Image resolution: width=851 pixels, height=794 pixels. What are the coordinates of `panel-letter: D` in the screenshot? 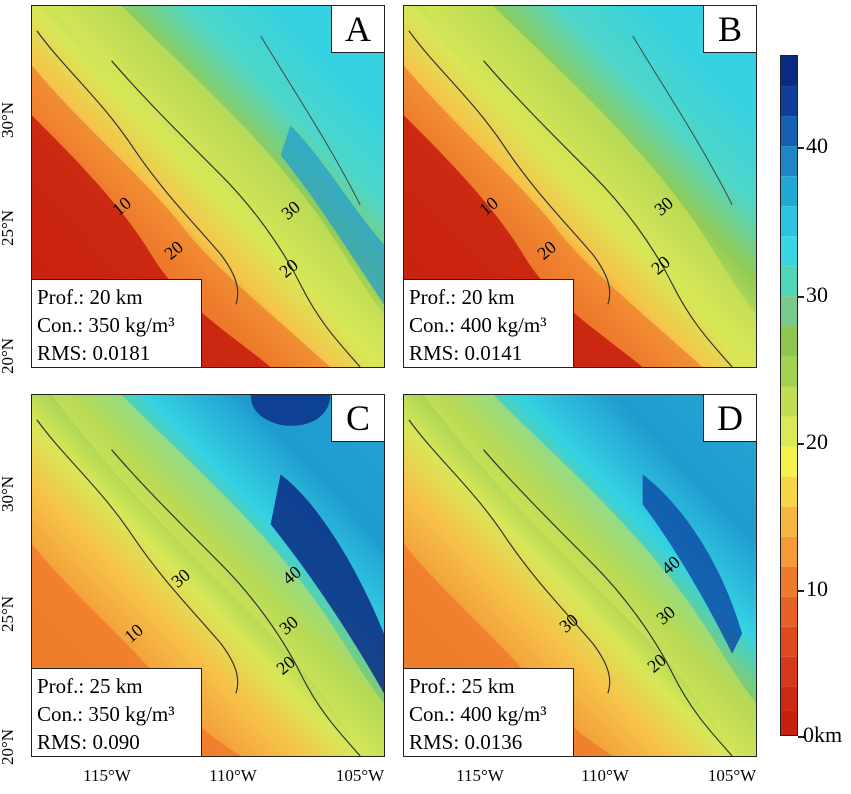 It's located at (729, 418).